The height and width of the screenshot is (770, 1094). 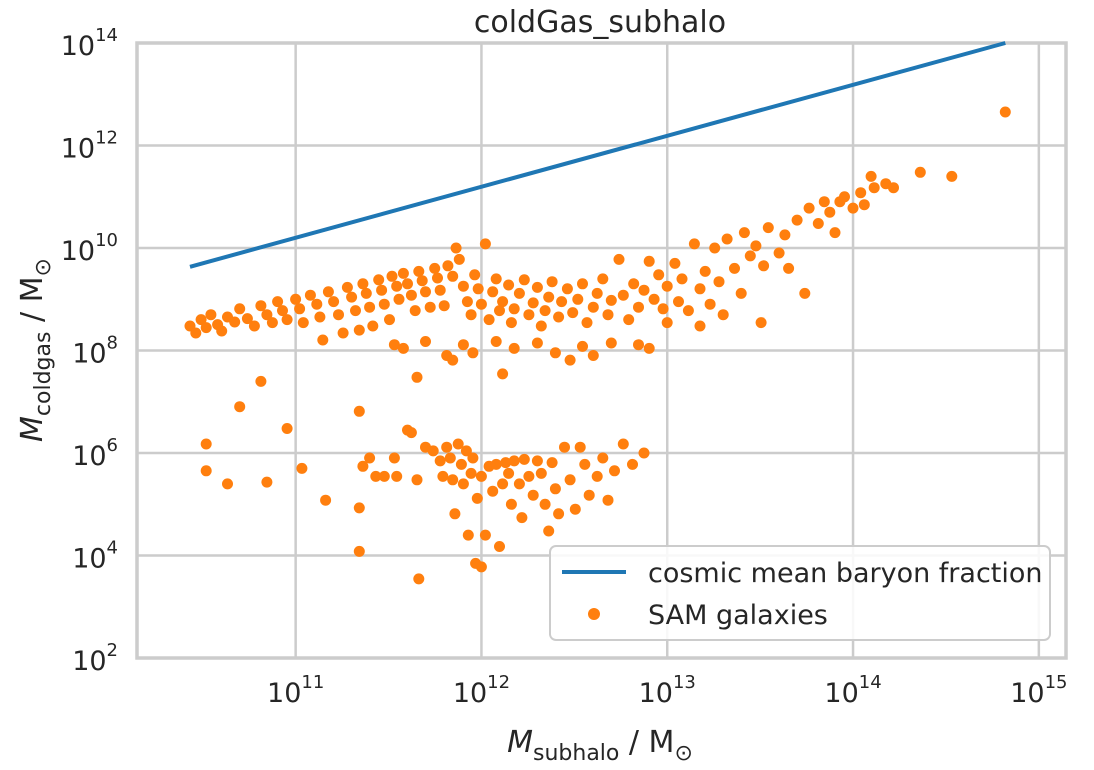 What do you see at coordinates (32, 429) in the screenshot?
I see `y-axis-label-symbol: M` at bounding box center [32, 429].